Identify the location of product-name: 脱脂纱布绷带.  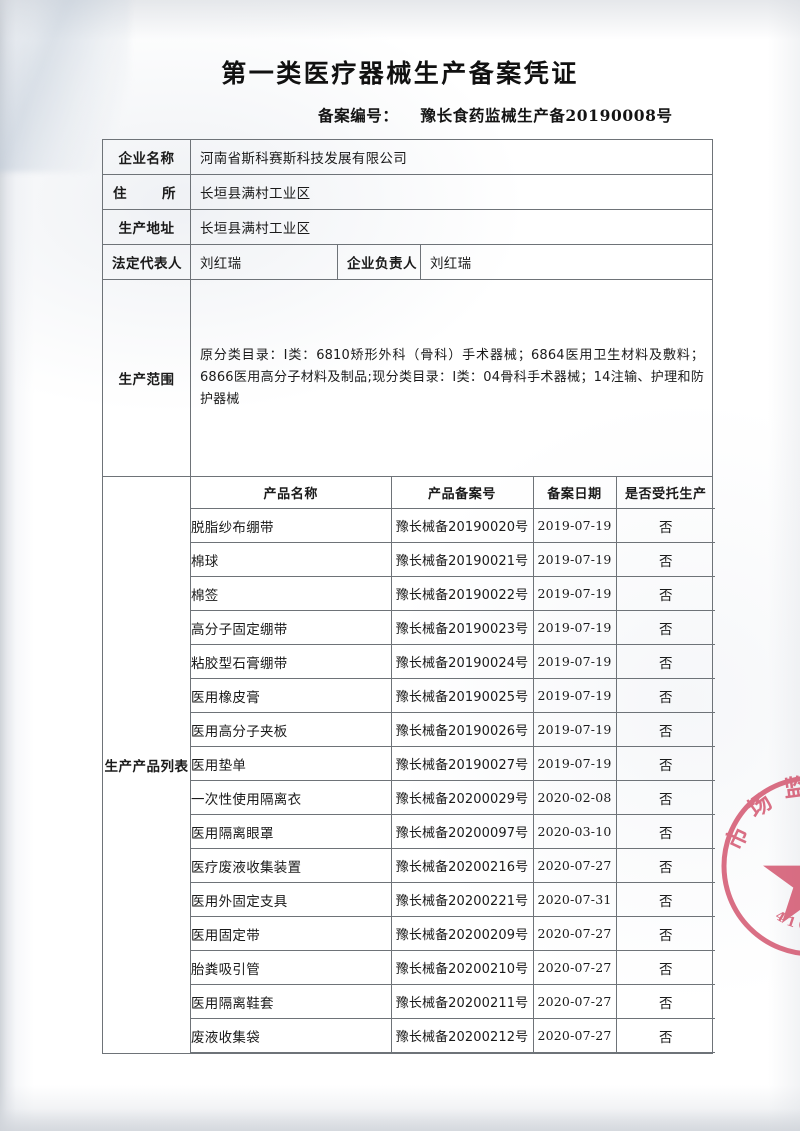
(291, 525).